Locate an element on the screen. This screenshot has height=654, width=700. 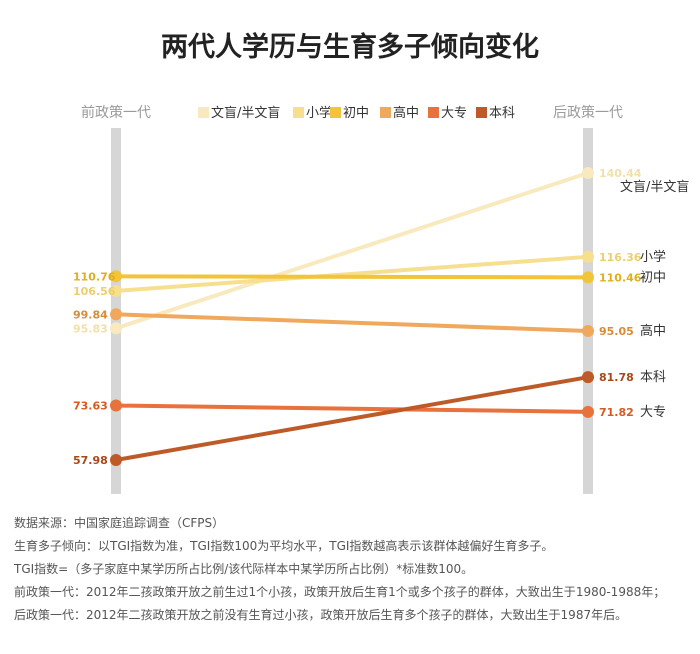
legend-label-4: 大专 is located at coordinates (454, 113).